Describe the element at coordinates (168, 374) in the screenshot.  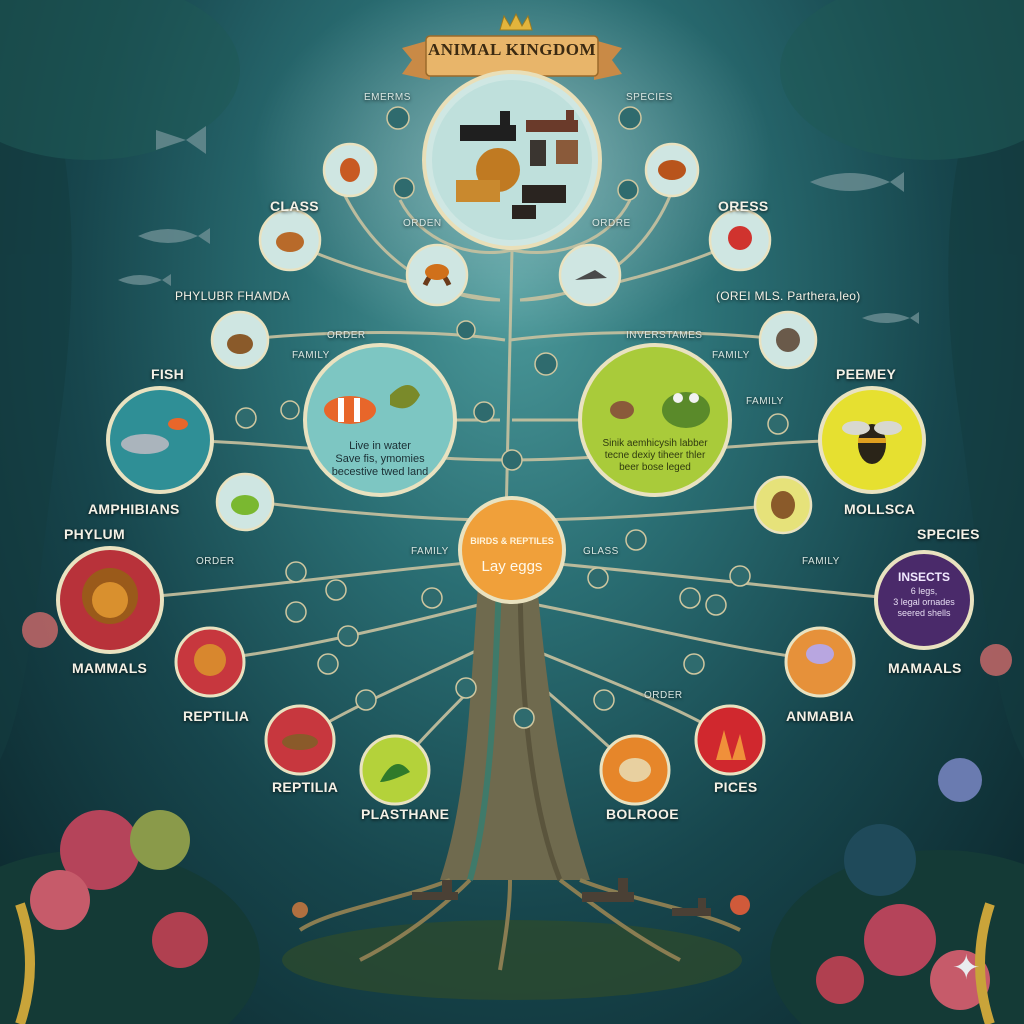
I see `label-fish: FISH` at that location.